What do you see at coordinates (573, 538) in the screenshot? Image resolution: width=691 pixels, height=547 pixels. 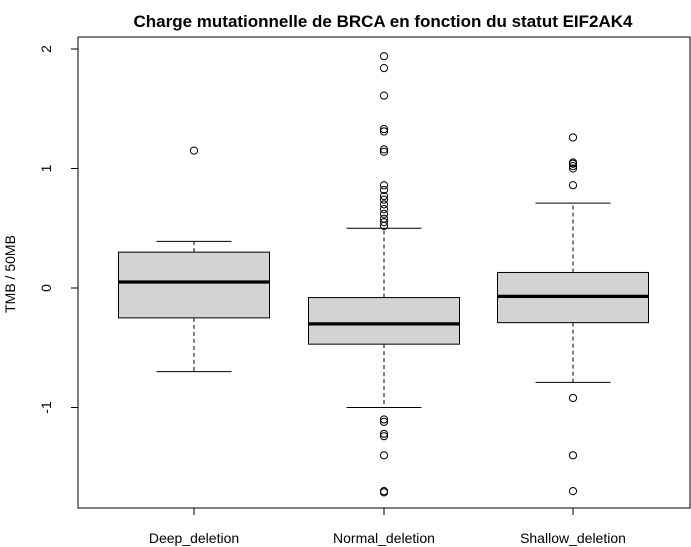 I see `x-tick-label: Shallow_deletion` at bounding box center [573, 538].